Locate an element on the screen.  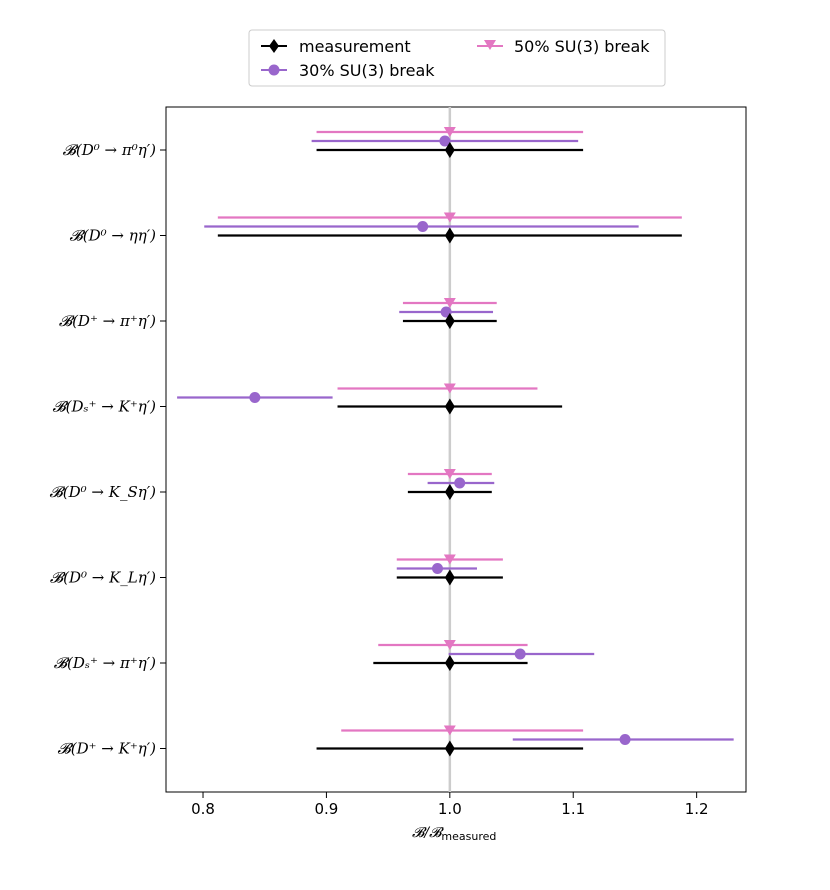
x-tick-label-1: 0.9 is located at coordinates (326, 809).